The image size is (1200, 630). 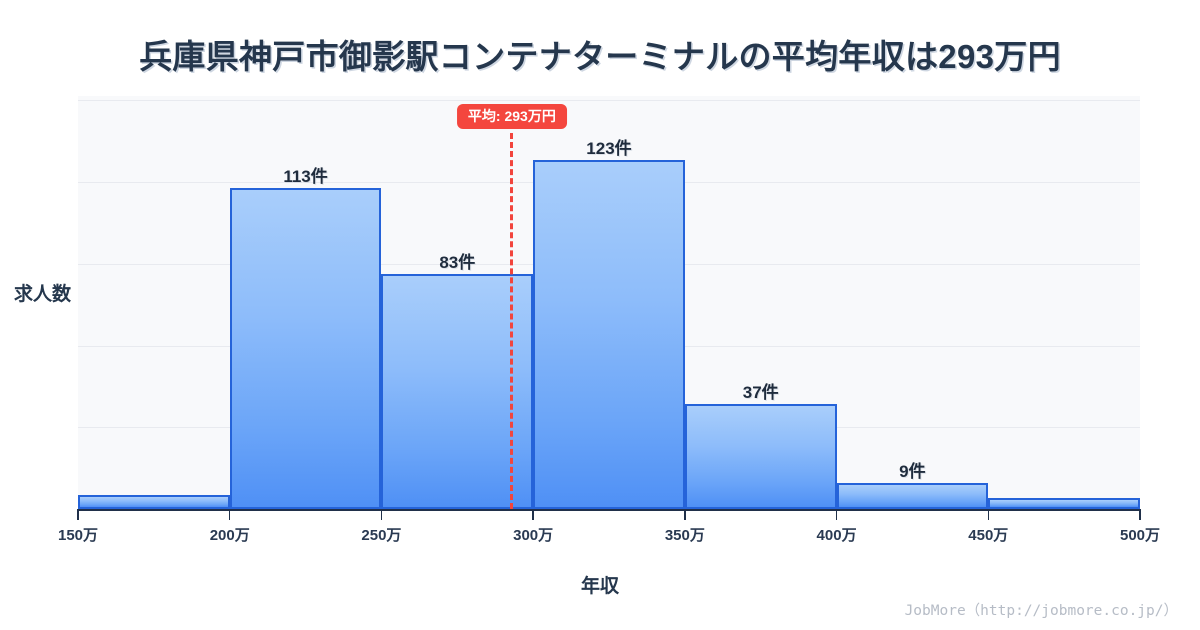 I want to click on bar-value-label: 123件, so click(x=609, y=149).